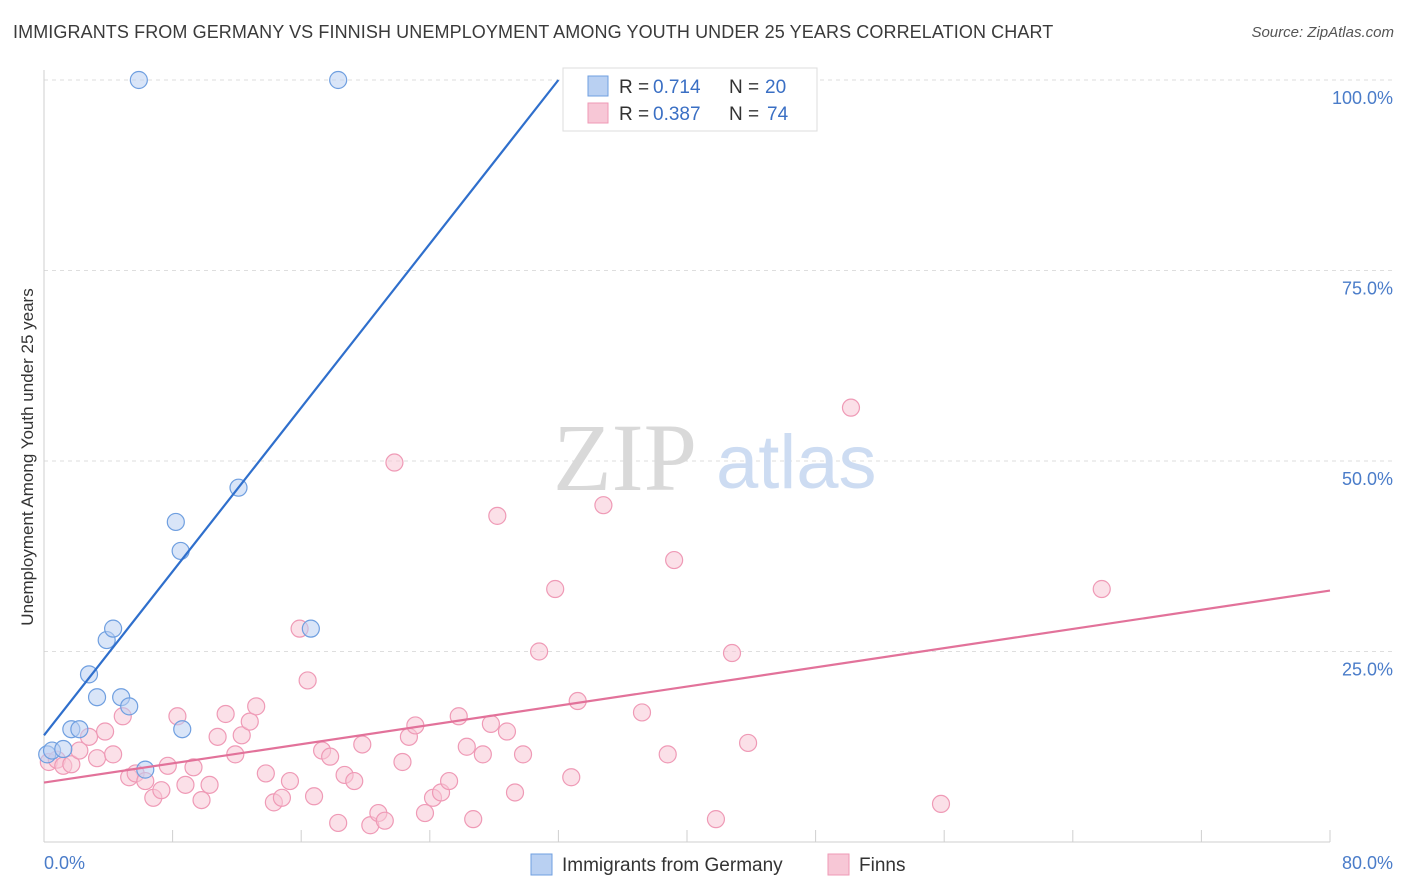 This screenshot has height=892, width=1406. What do you see at coordinates (677, 114) in the screenshot?
I see `legend-r-value-finns: 0.387` at bounding box center [677, 114].